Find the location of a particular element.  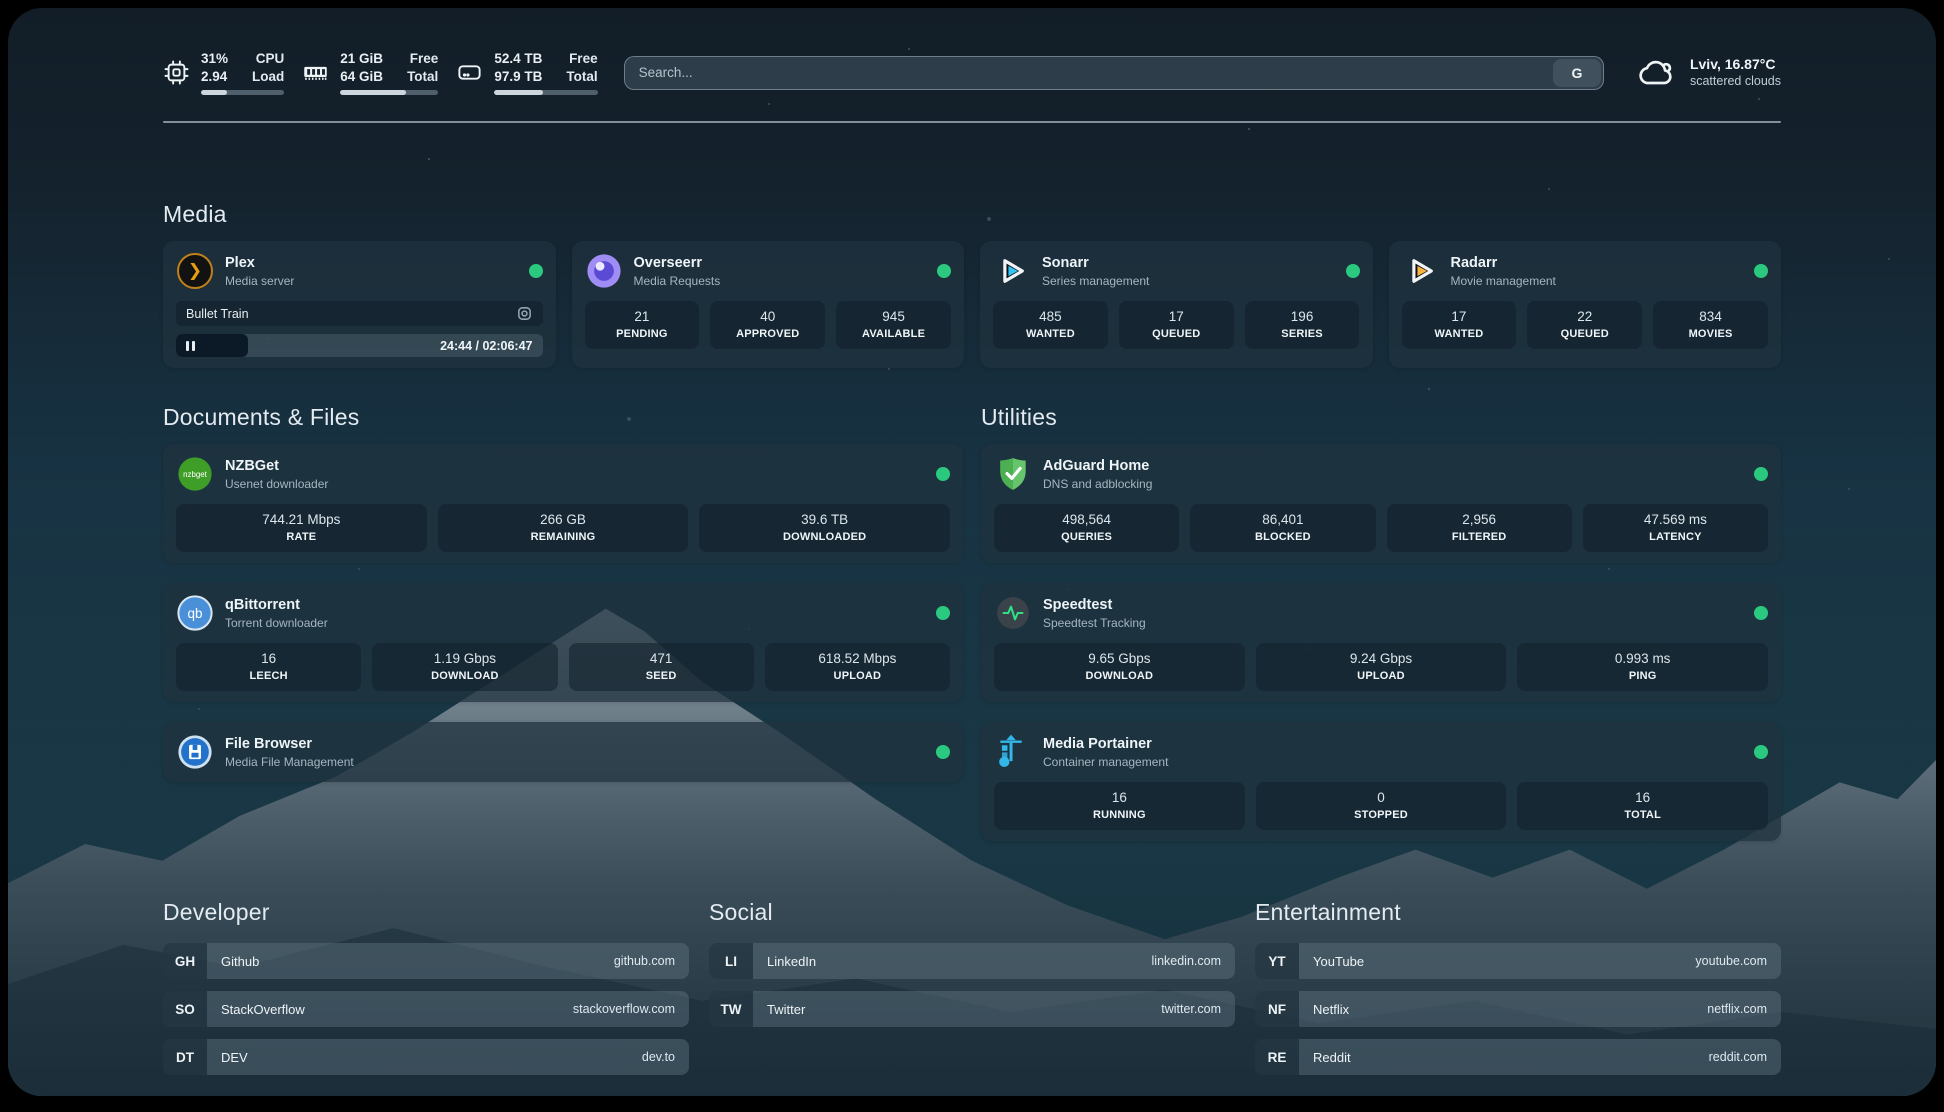

section-title-media: Media is located at coordinates (195, 214).